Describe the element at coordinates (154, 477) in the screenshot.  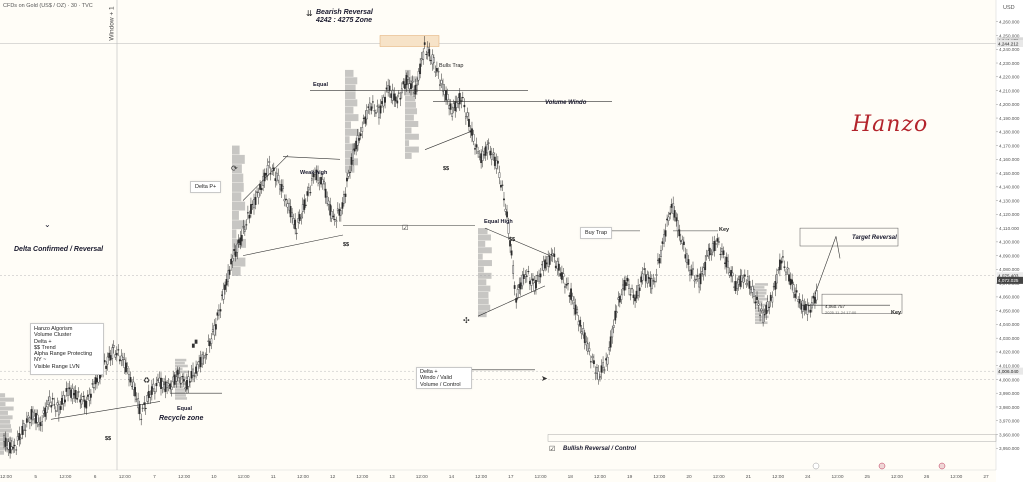
I see `x-tick-label: 7` at that location.